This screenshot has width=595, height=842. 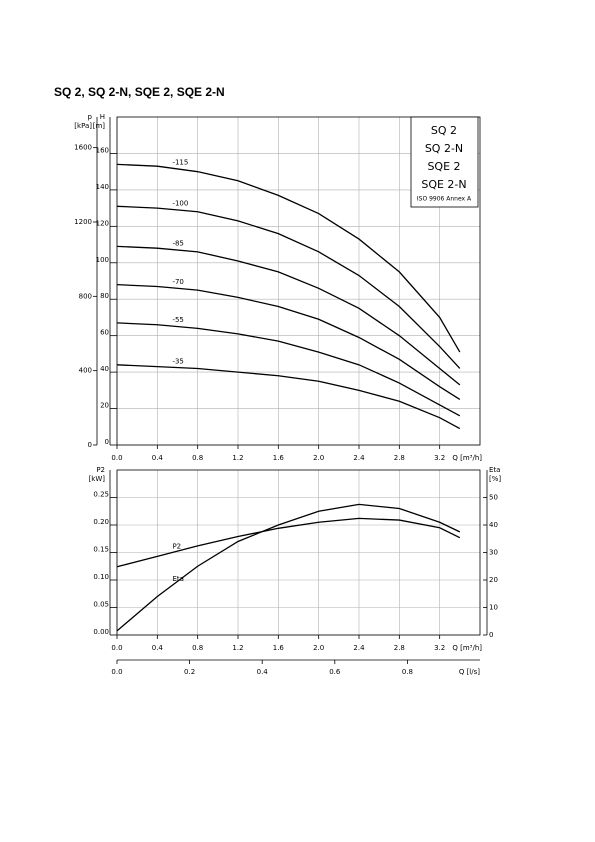 I want to click on y2-axis-label: p, so click(x=90, y=117).